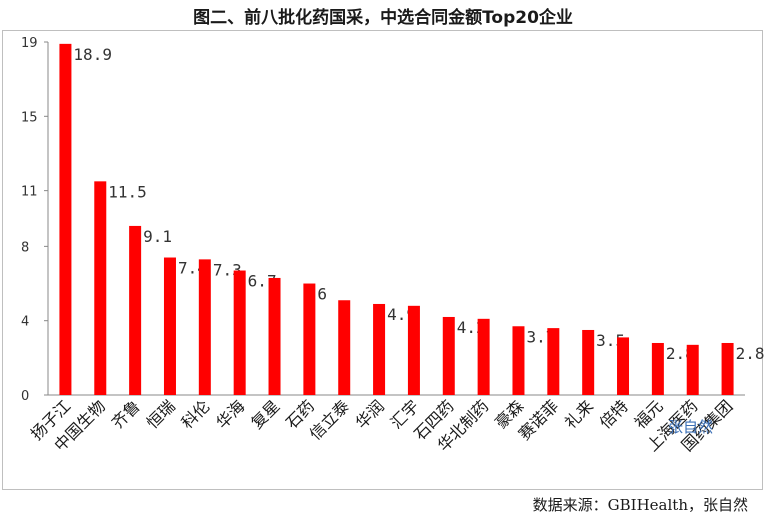  I want to click on x-tick-label: 复星, so click(265, 414).